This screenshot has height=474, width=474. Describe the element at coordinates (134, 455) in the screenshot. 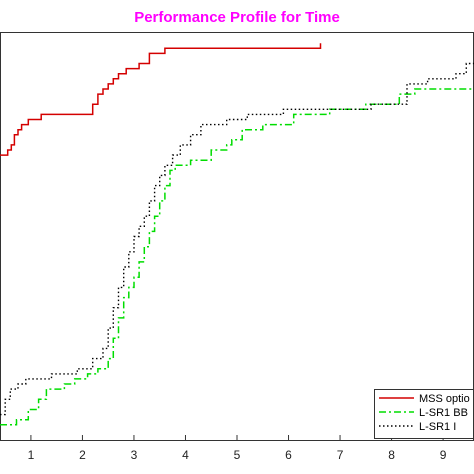

I see `x-tick-label: 3` at that location.